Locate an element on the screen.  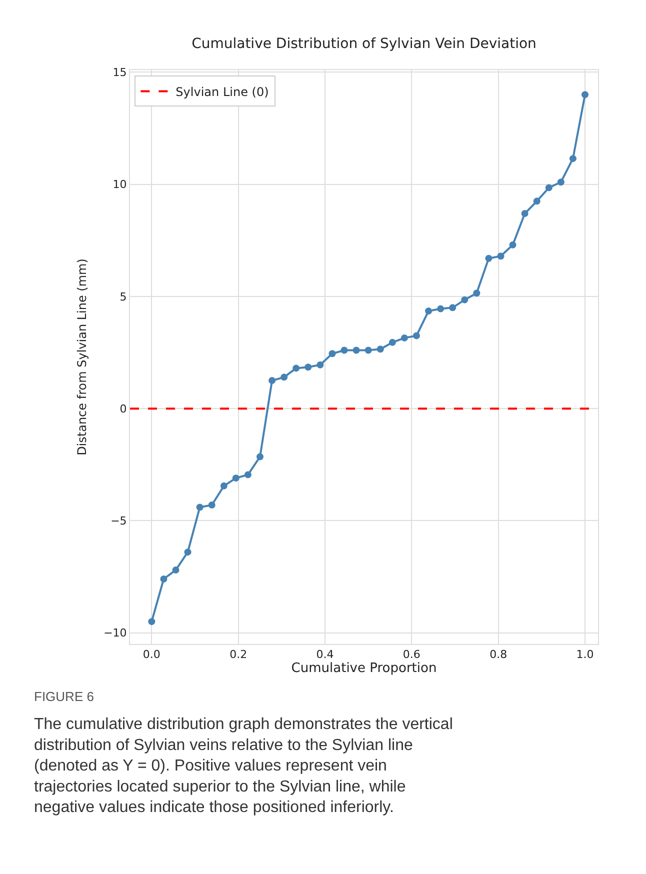
x-tick-label: 0.8 is located at coordinates (499, 655).